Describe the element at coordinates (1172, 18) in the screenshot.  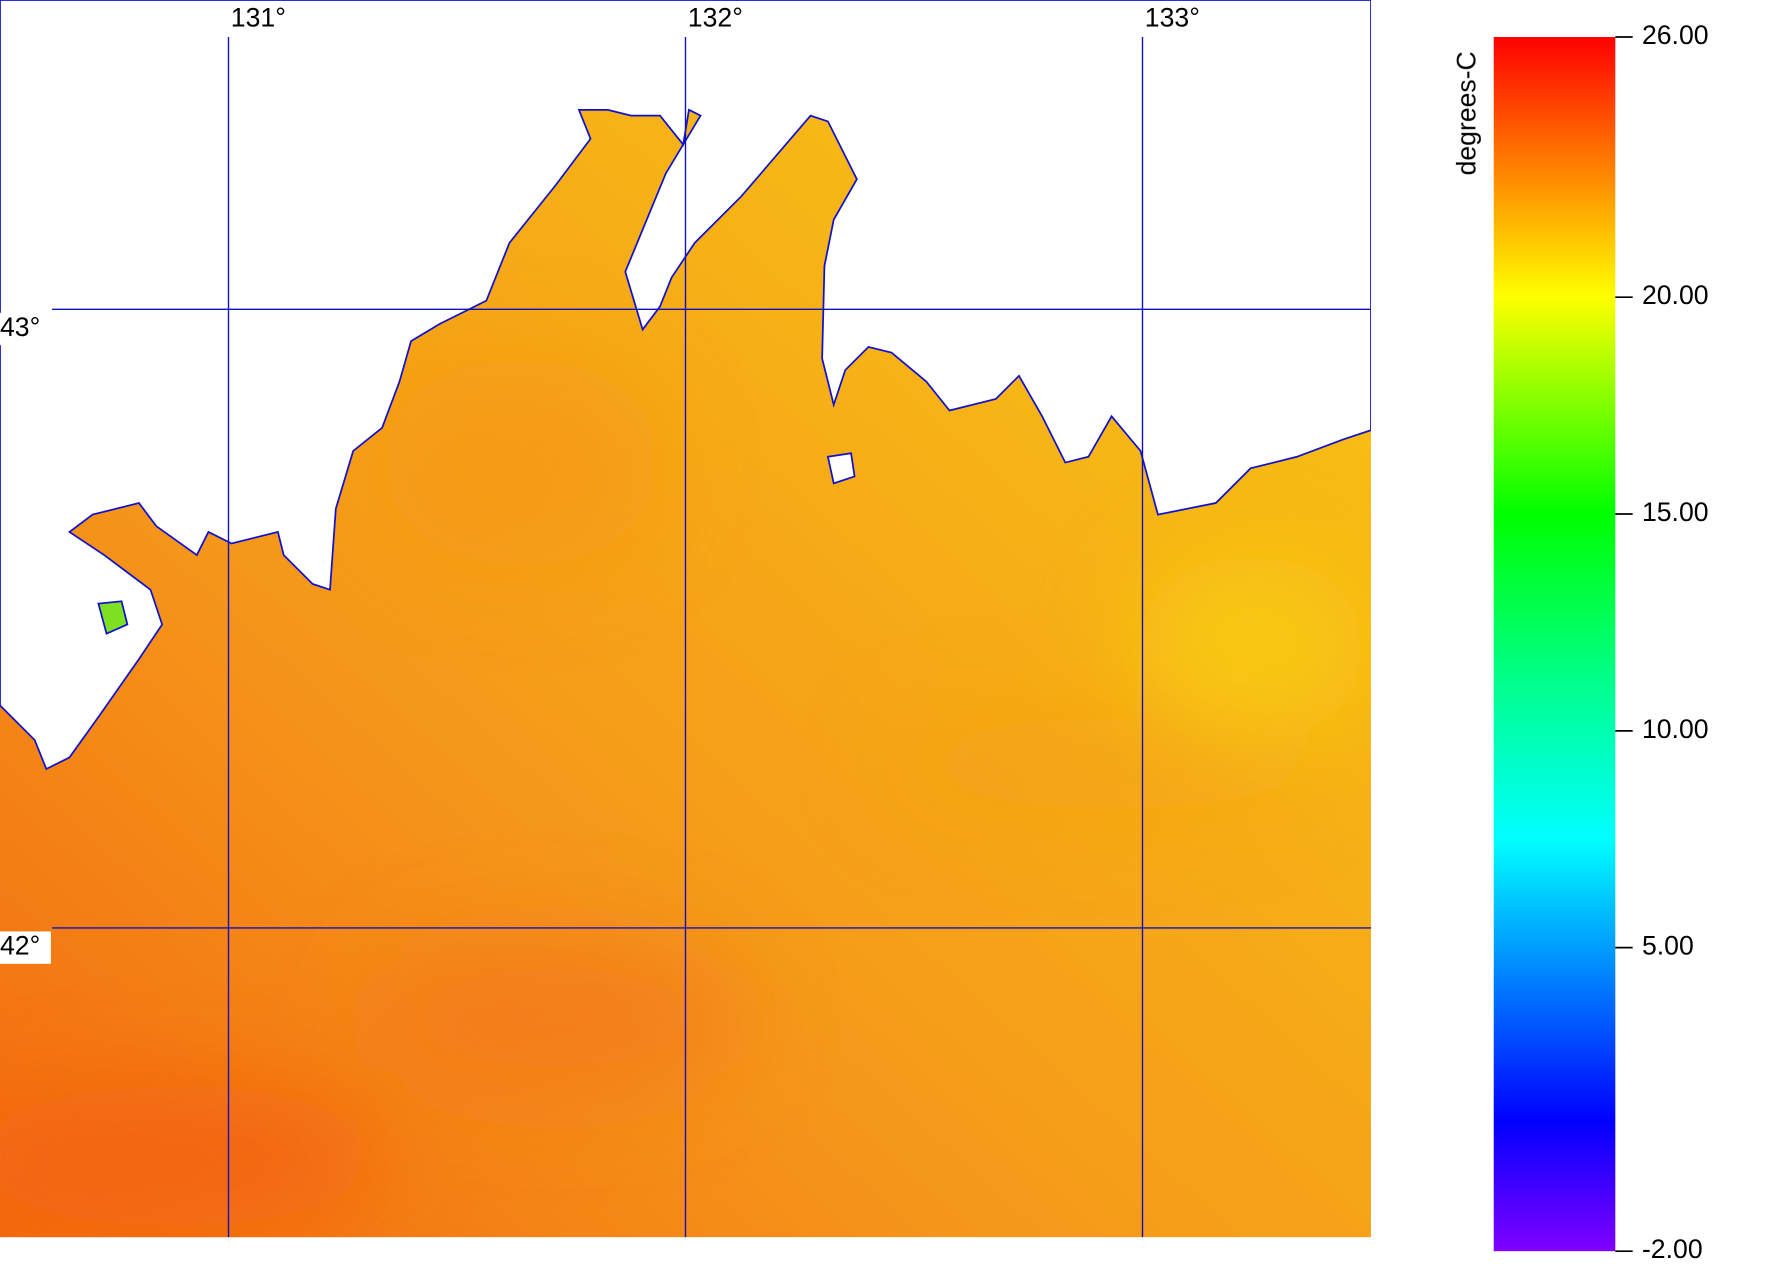
I see `longitude-label: 133°` at that location.